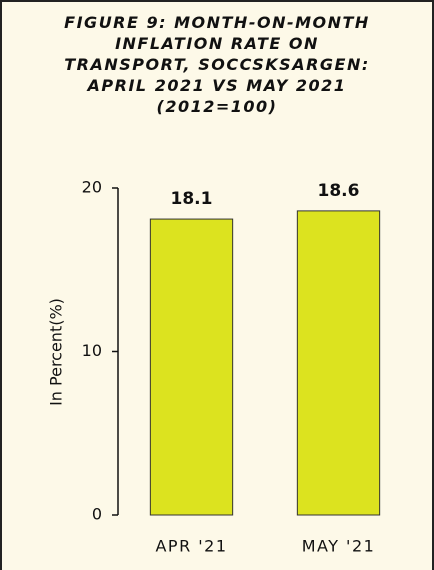  Describe the element at coordinates (97, 514) in the screenshot. I see `y-tick-label: 0` at that location.